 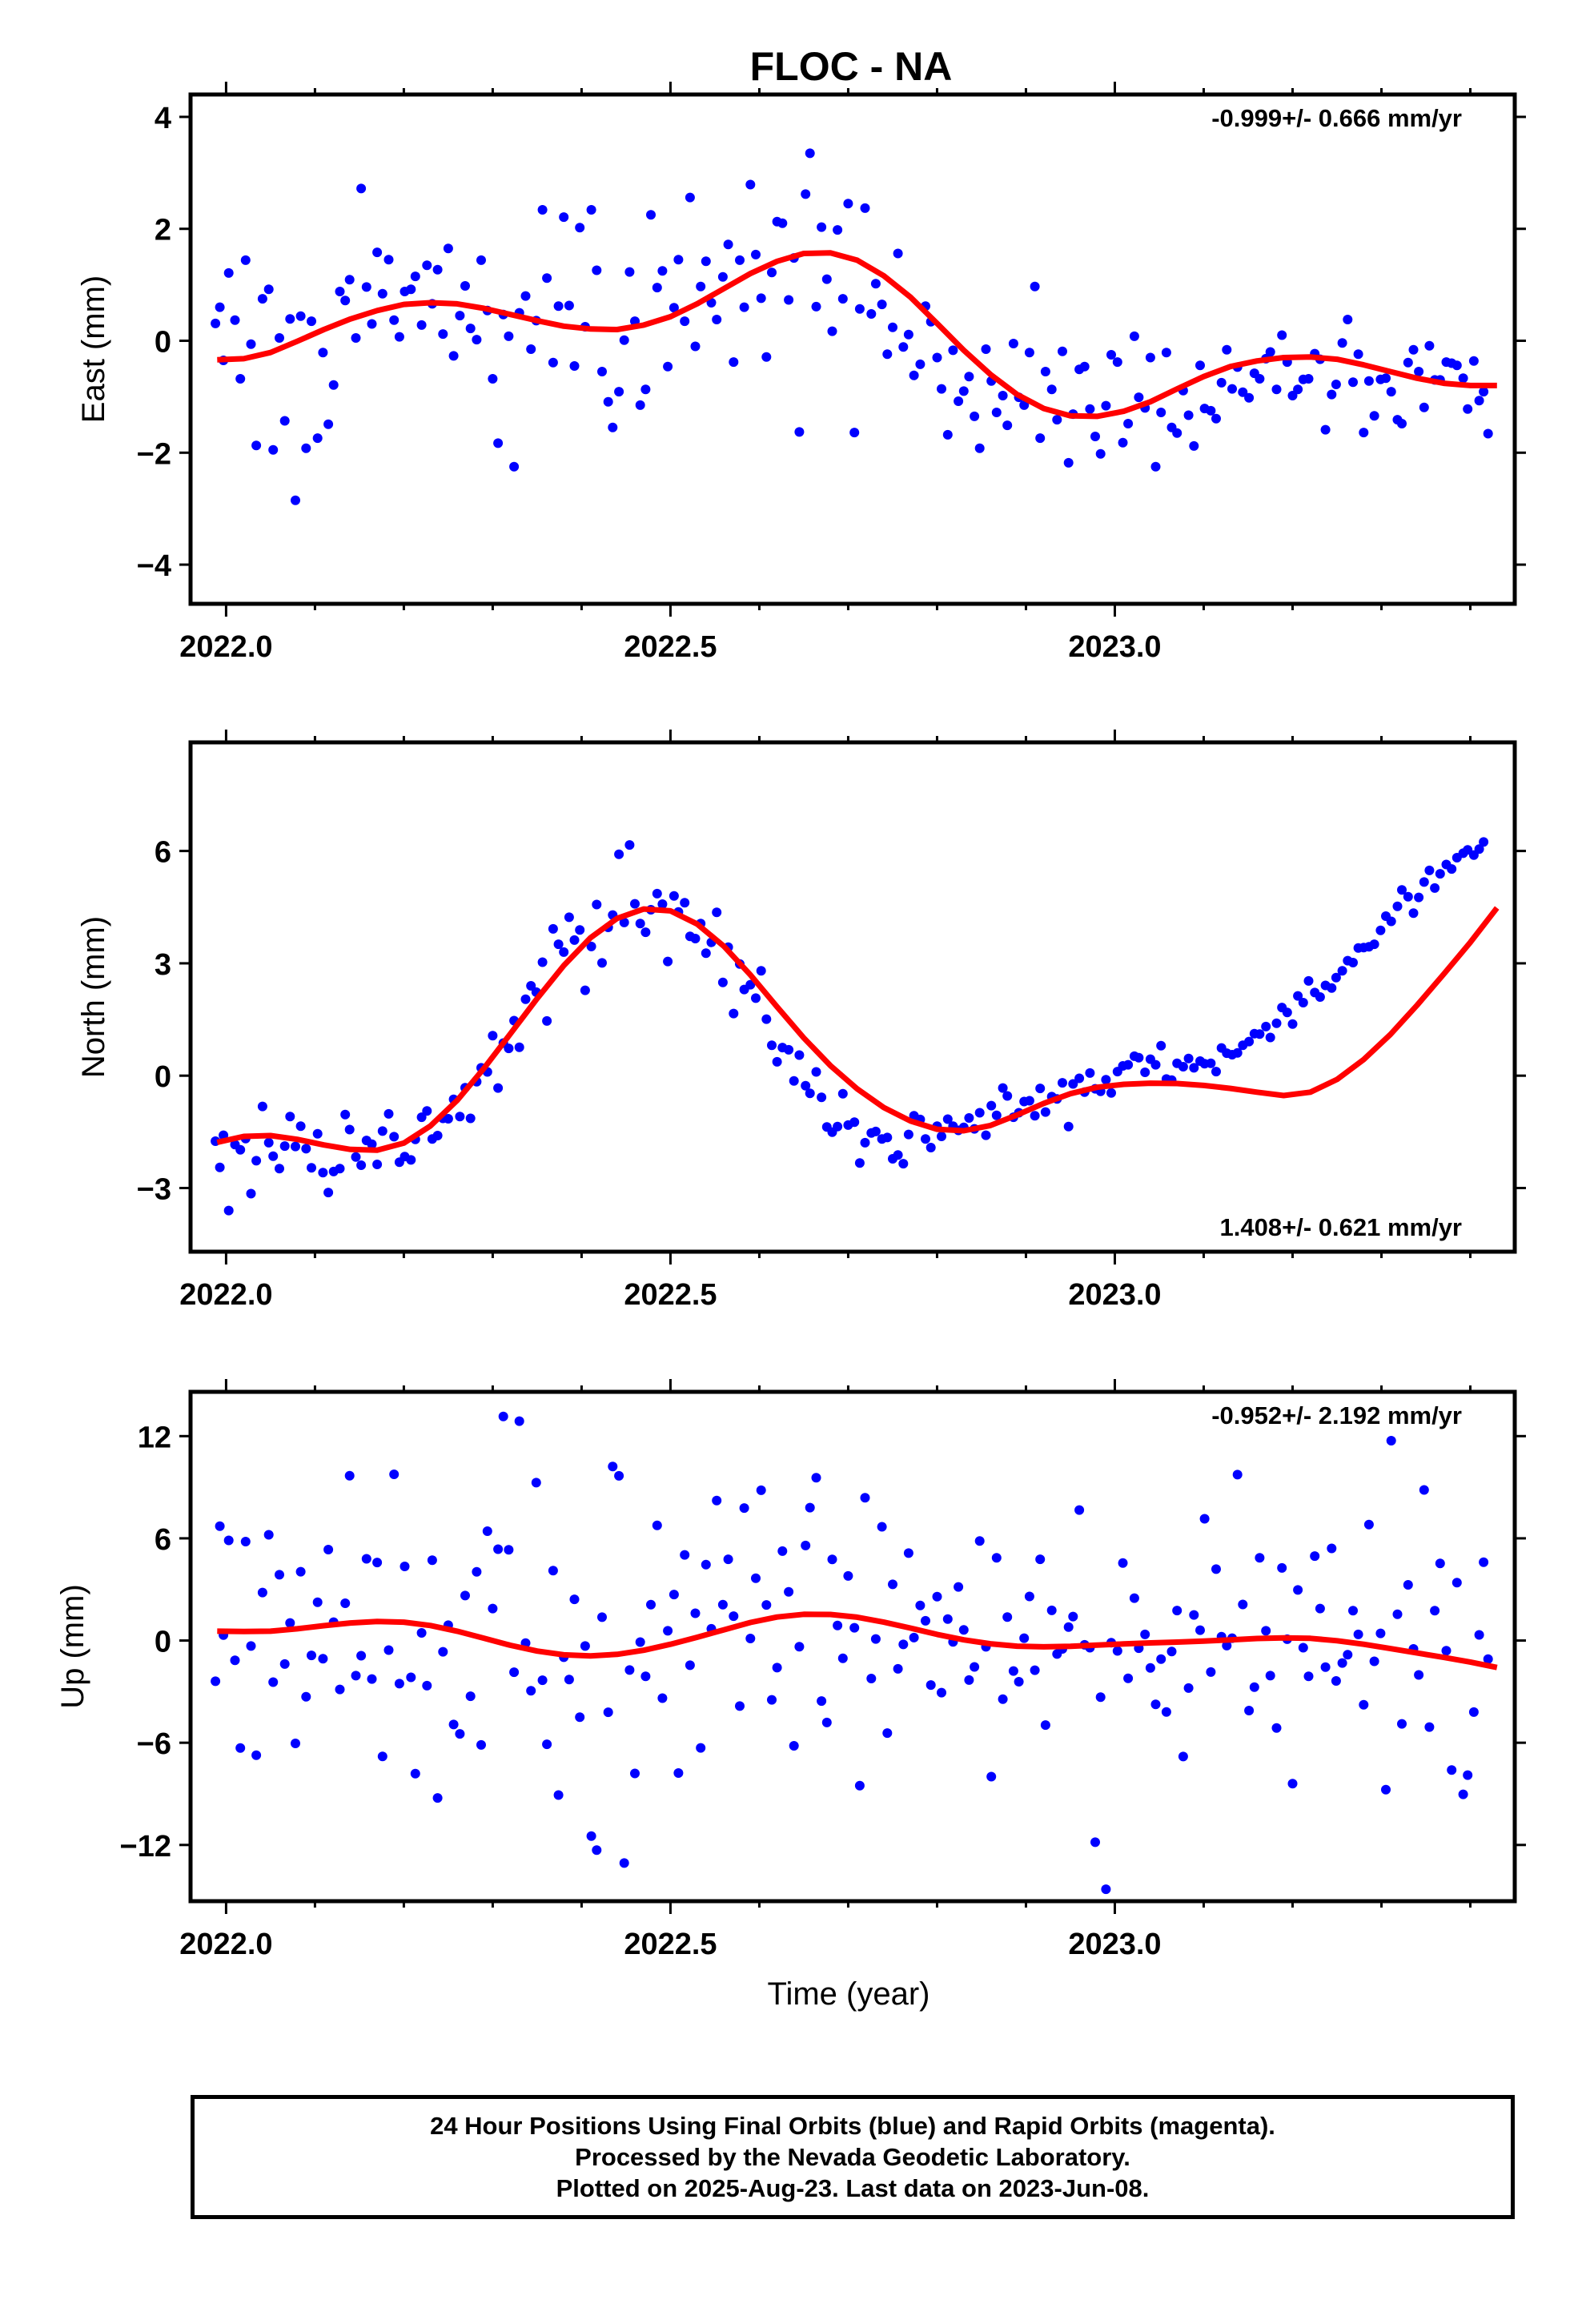 I want to click on rate-annotation: -0.952+/- 2.192 mm/yr, so click(x=1336, y=1415).